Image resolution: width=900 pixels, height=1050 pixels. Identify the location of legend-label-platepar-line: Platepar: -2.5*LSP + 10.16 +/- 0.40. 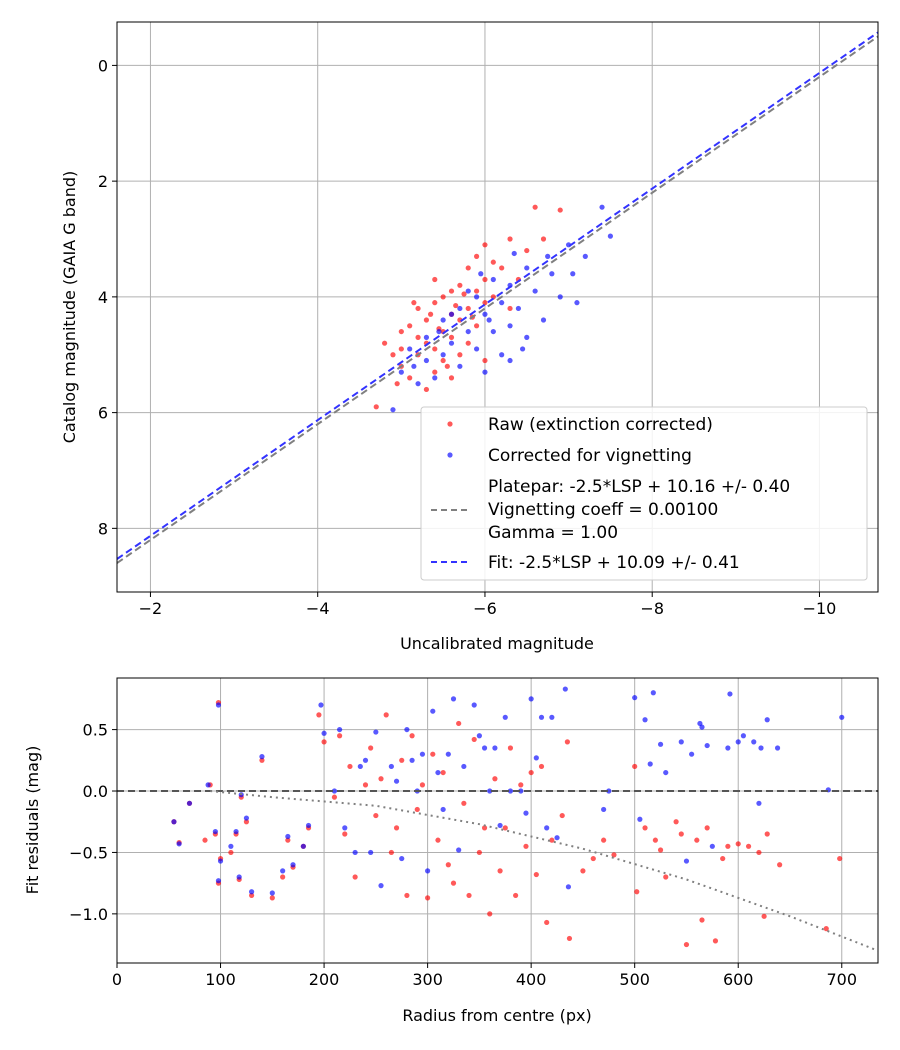
(639, 487).